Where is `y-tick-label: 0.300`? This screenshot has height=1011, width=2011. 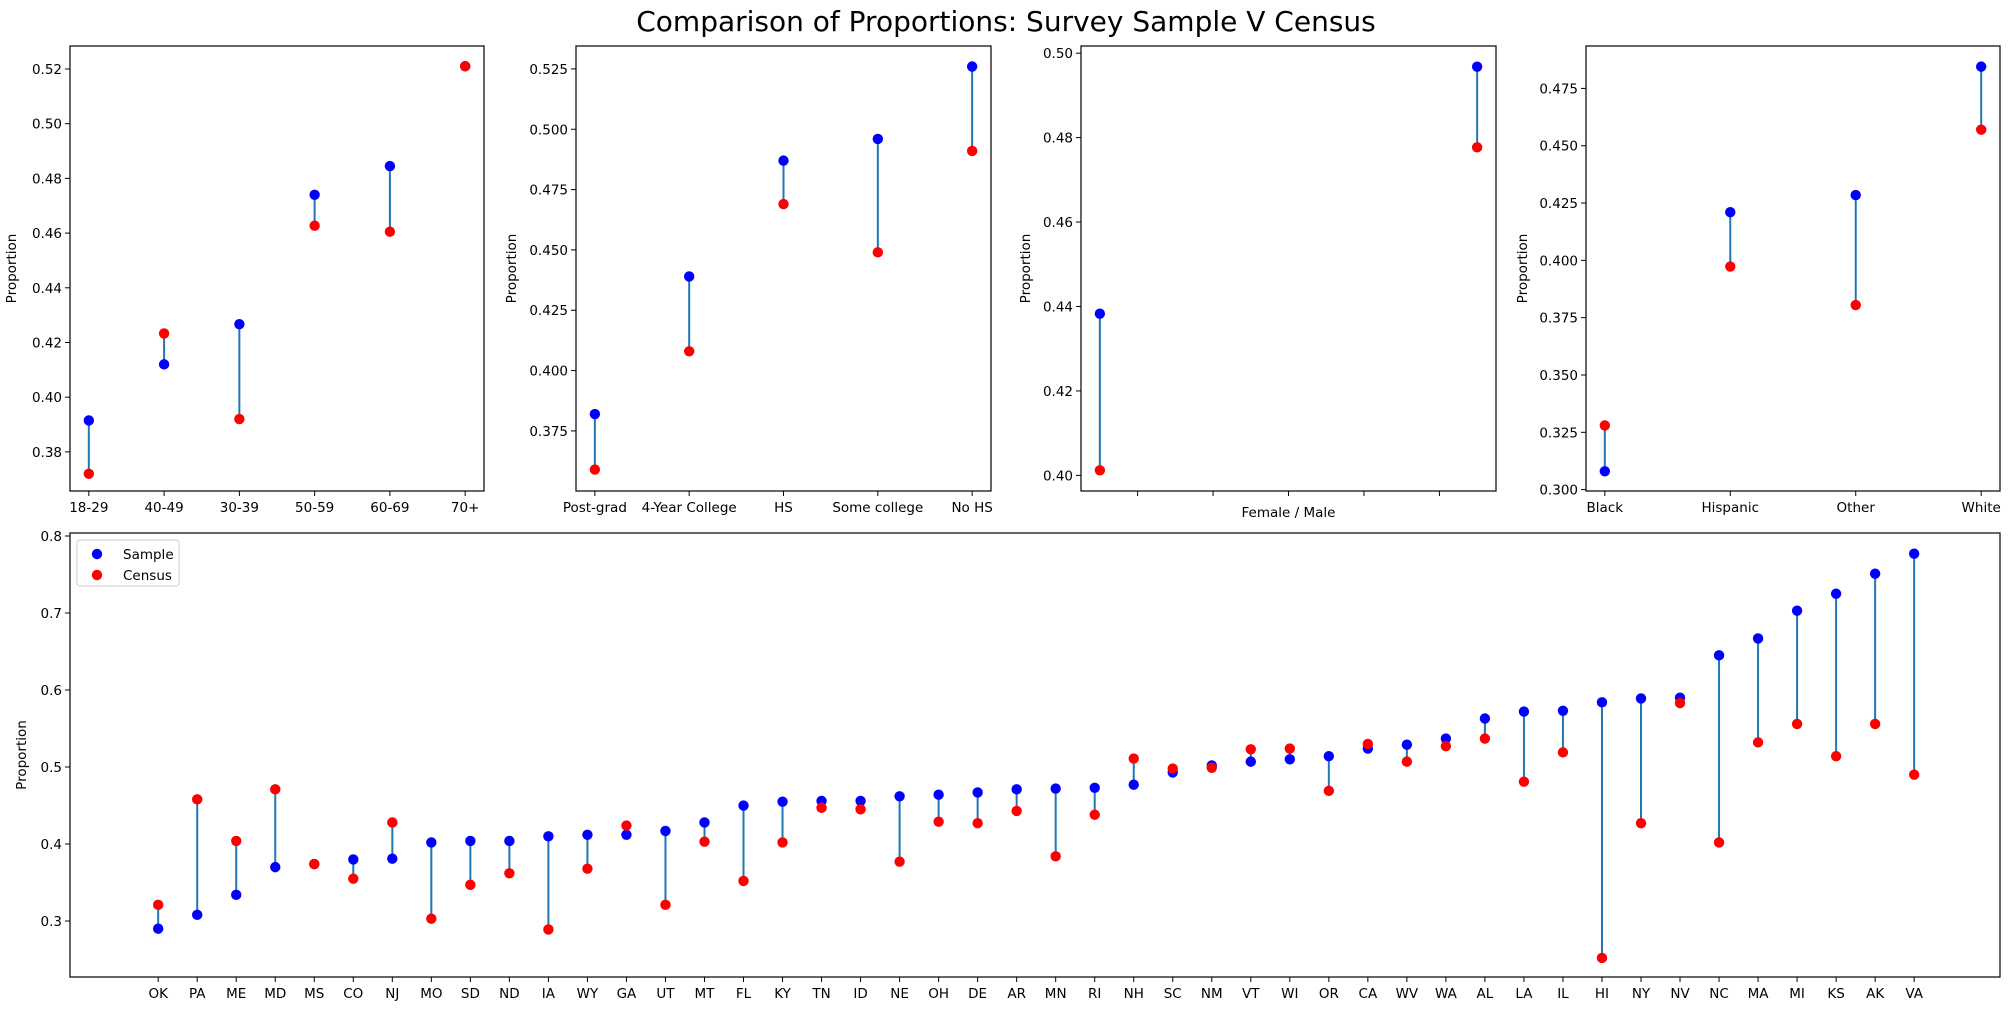 y-tick-label: 0.300 is located at coordinates (1558, 491).